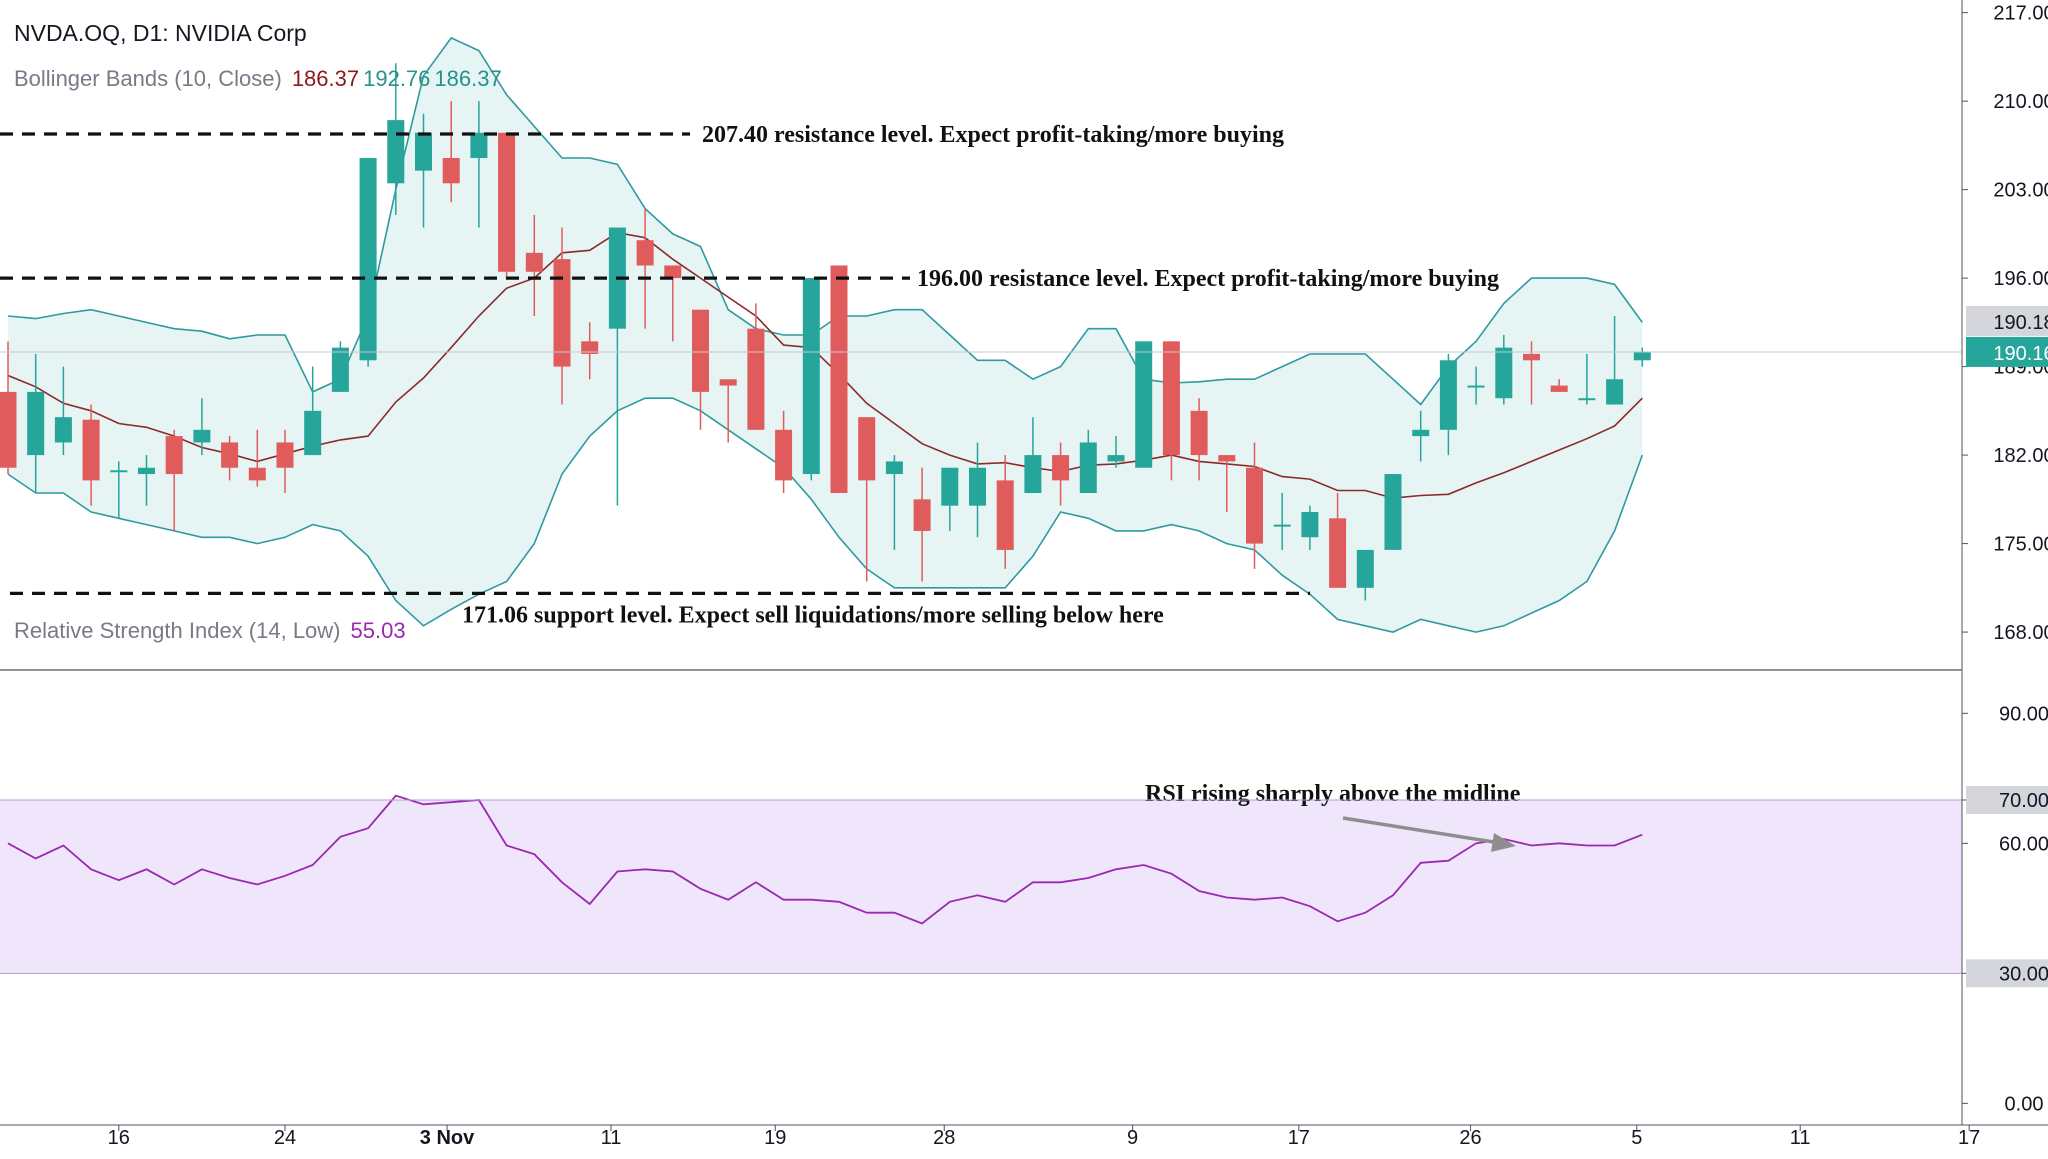 This screenshot has height=1159, width=2048. I want to click on rsi-band, so click(981, 887).